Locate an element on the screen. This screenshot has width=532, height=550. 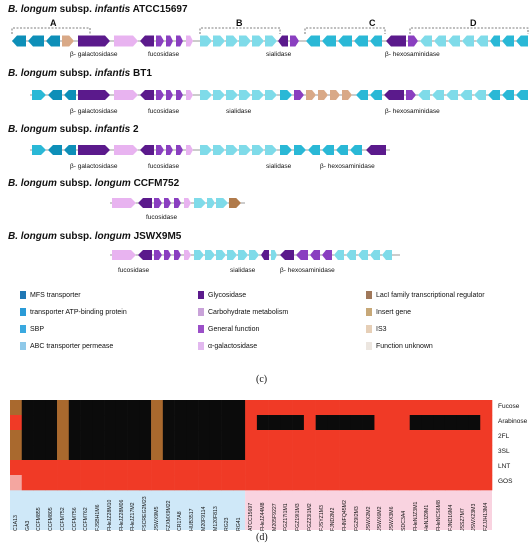
strain-column-label: JSWX9M5 is located at coordinates (156, 518).